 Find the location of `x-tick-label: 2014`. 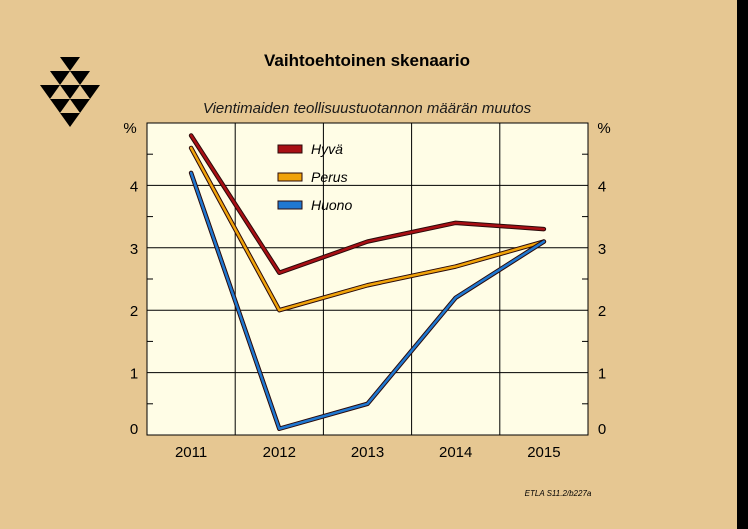

x-tick-label: 2014 is located at coordinates (455, 452).